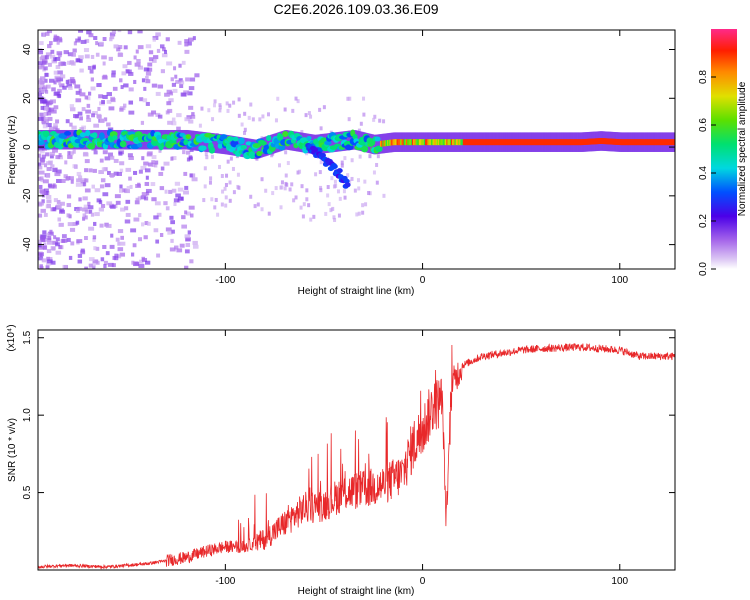 This screenshot has height=600, width=750. I want to click on snr-y-tick-label: 0.5, so click(27, 492).